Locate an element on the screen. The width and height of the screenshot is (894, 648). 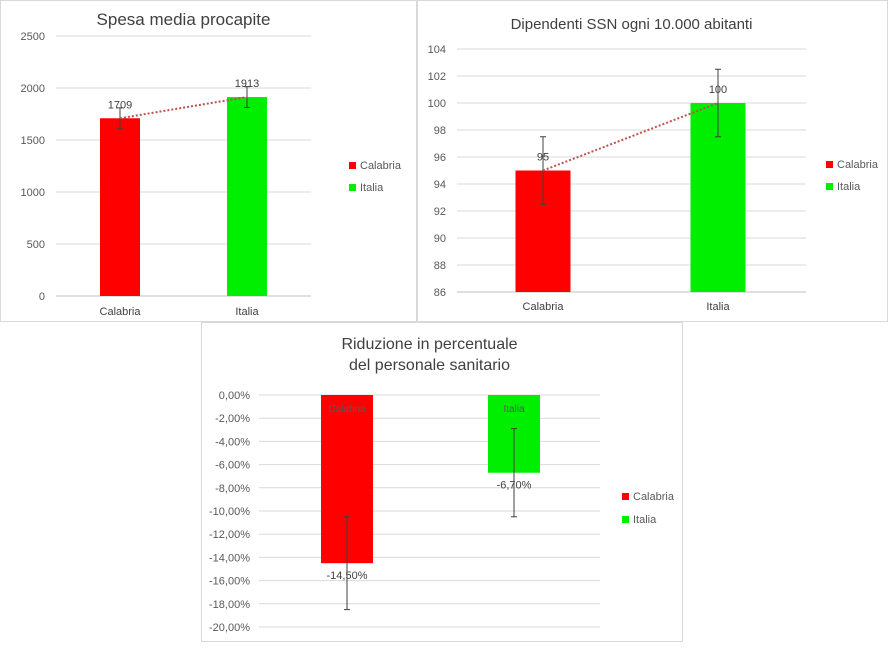
y-tick-label: -6,00% is located at coordinates (232, 466).